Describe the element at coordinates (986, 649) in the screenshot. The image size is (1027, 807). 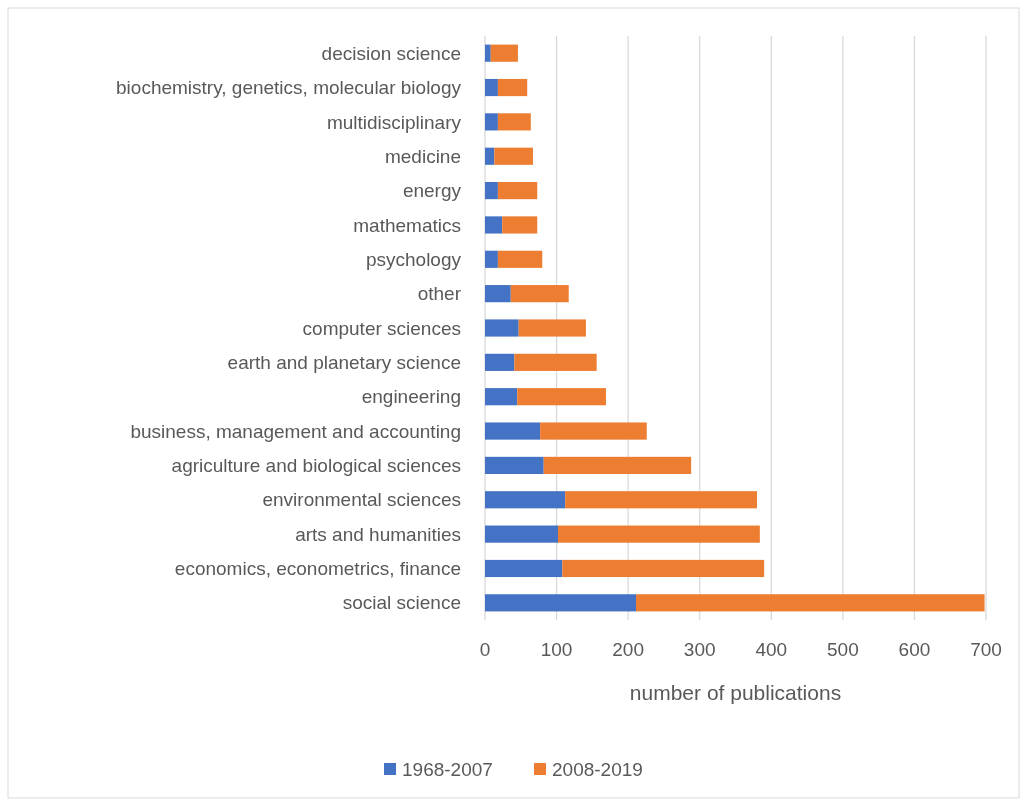
I see `x-tick-label: 700` at that location.